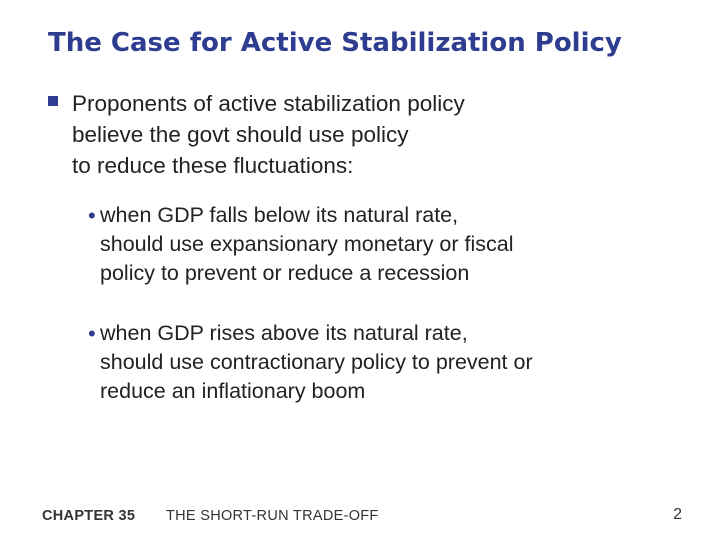  Describe the element at coordinates (284, 333) in the screenshot. I see `sub-bullet-line: when GDP rises above its natural rate,` at that location.